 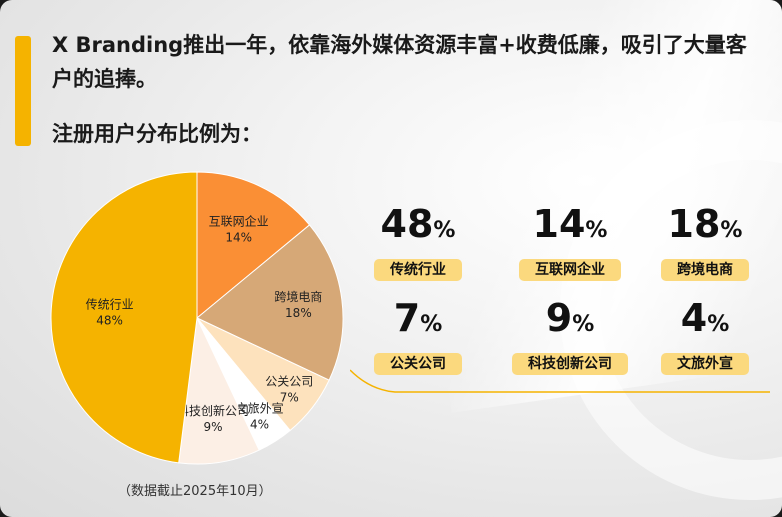 What do you see at coordinates (418, 364) in the screenshot?
I see `stat-label: 公关公司` at bounding box center [418, 364].